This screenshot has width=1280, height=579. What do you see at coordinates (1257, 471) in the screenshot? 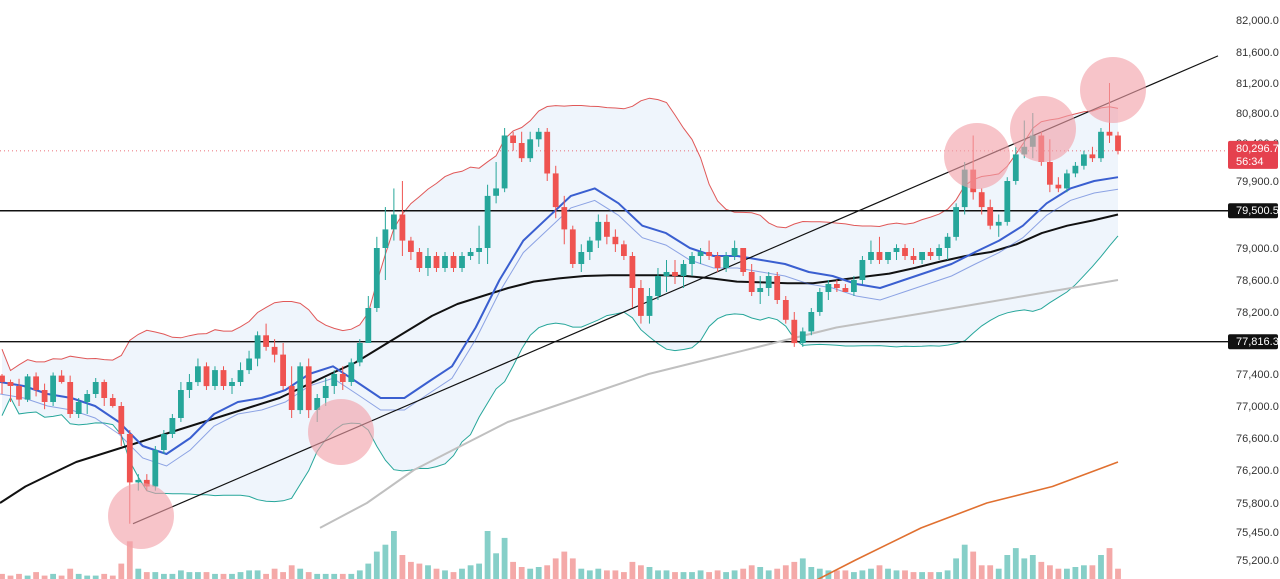
I see `y-tick-label: 76,200.0` at bounding box center [1257, 471].